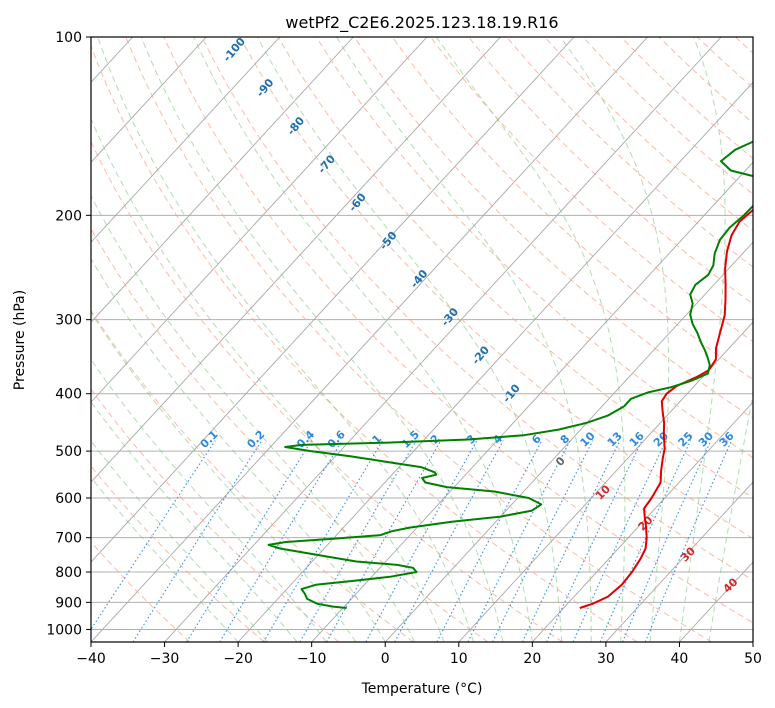 This screenshot has height=708, width=775. What do you see at coordinates (68, 334) in the screenshot?
I see `y-axis-ticks: 100 200 300 400 500 600 700 800 900 1000` at bounding box center [68, 334].